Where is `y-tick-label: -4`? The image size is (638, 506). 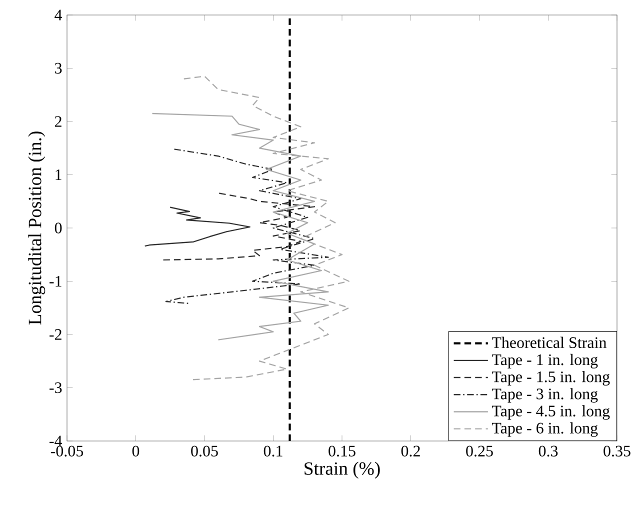 y-tick-label: -4 is located at coordinates (56, 441).